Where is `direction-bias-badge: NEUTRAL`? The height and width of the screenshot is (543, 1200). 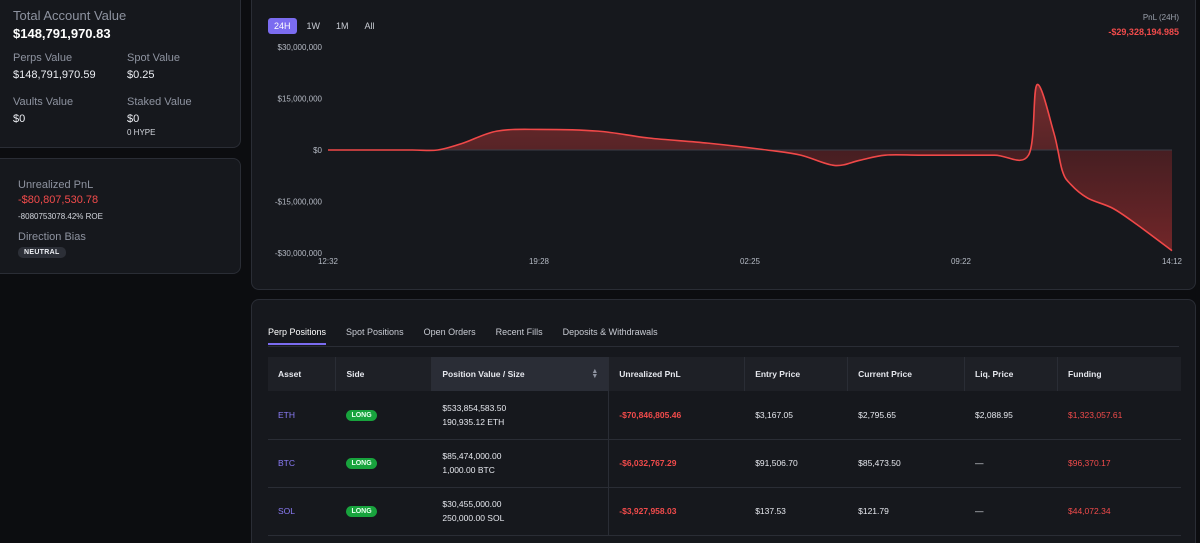 direction-bias-badge: NEUTRAL is located at coordinates (42, 252).